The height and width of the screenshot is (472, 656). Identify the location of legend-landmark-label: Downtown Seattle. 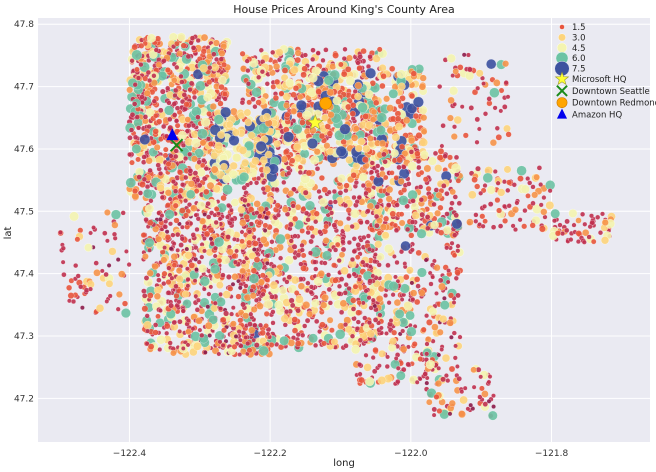
(611, 92).